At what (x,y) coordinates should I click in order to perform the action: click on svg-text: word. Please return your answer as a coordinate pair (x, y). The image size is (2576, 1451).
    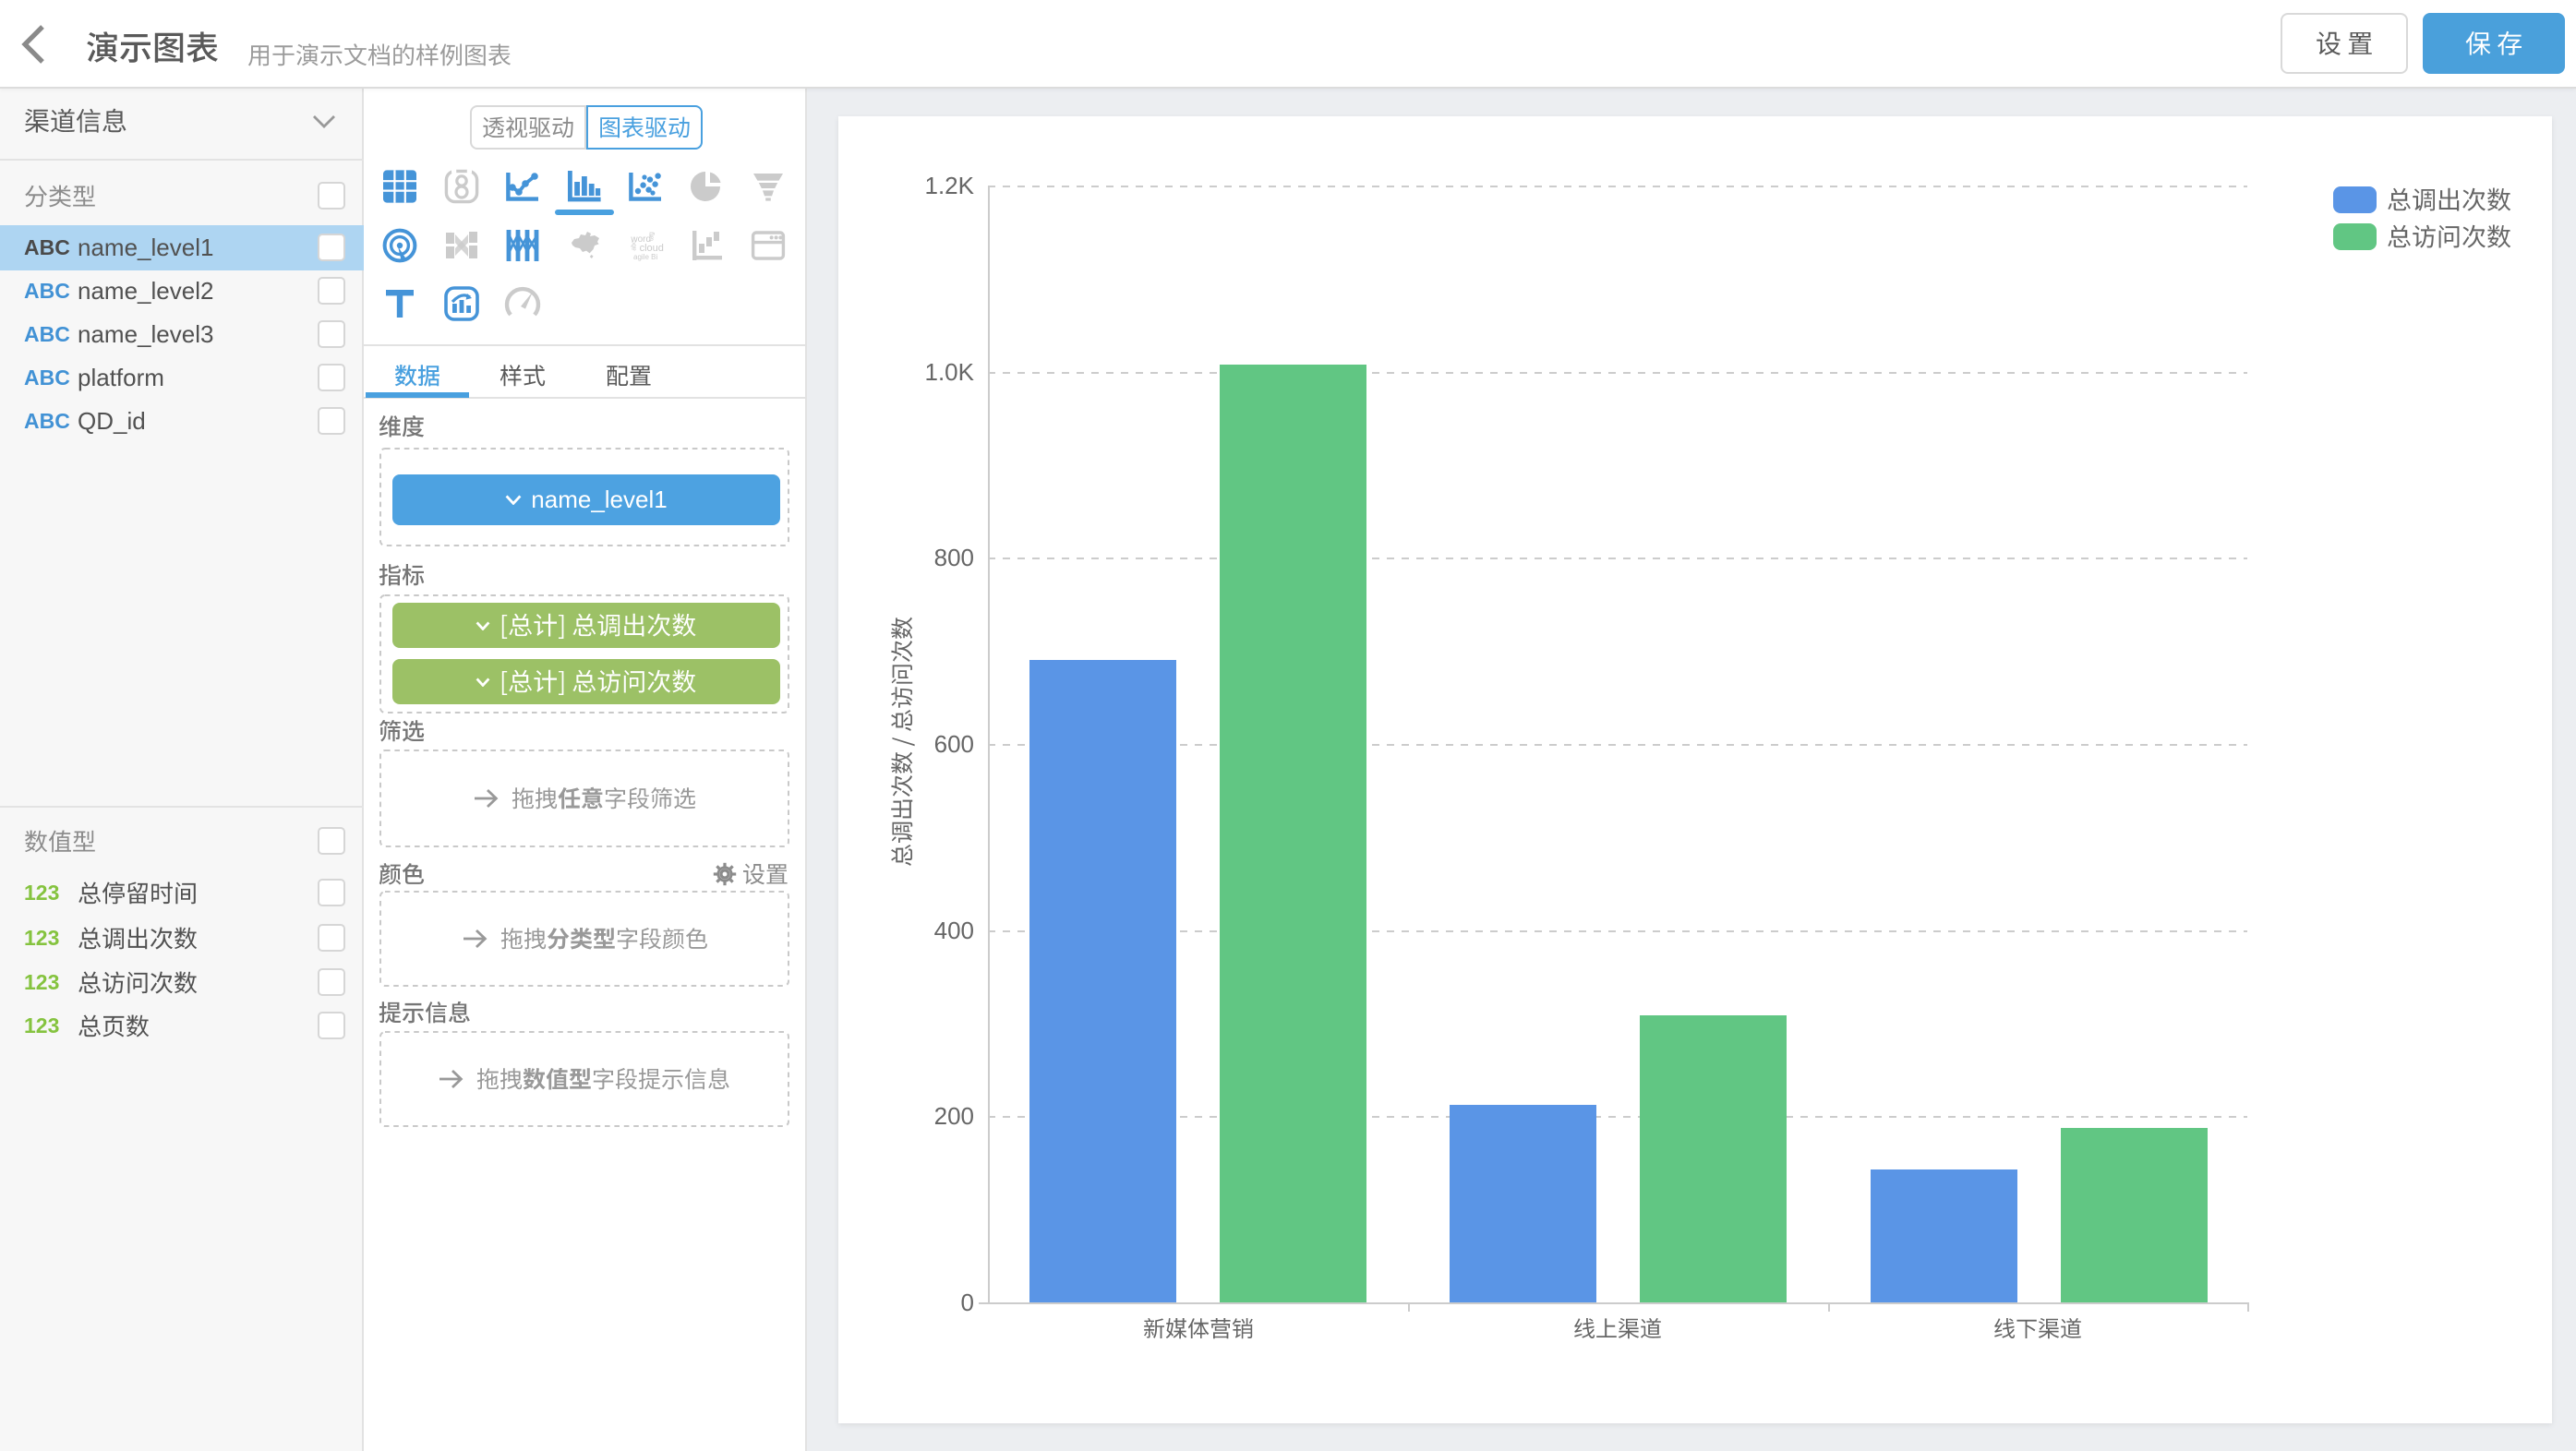
    Looking at the image, I should click on (640, 240).